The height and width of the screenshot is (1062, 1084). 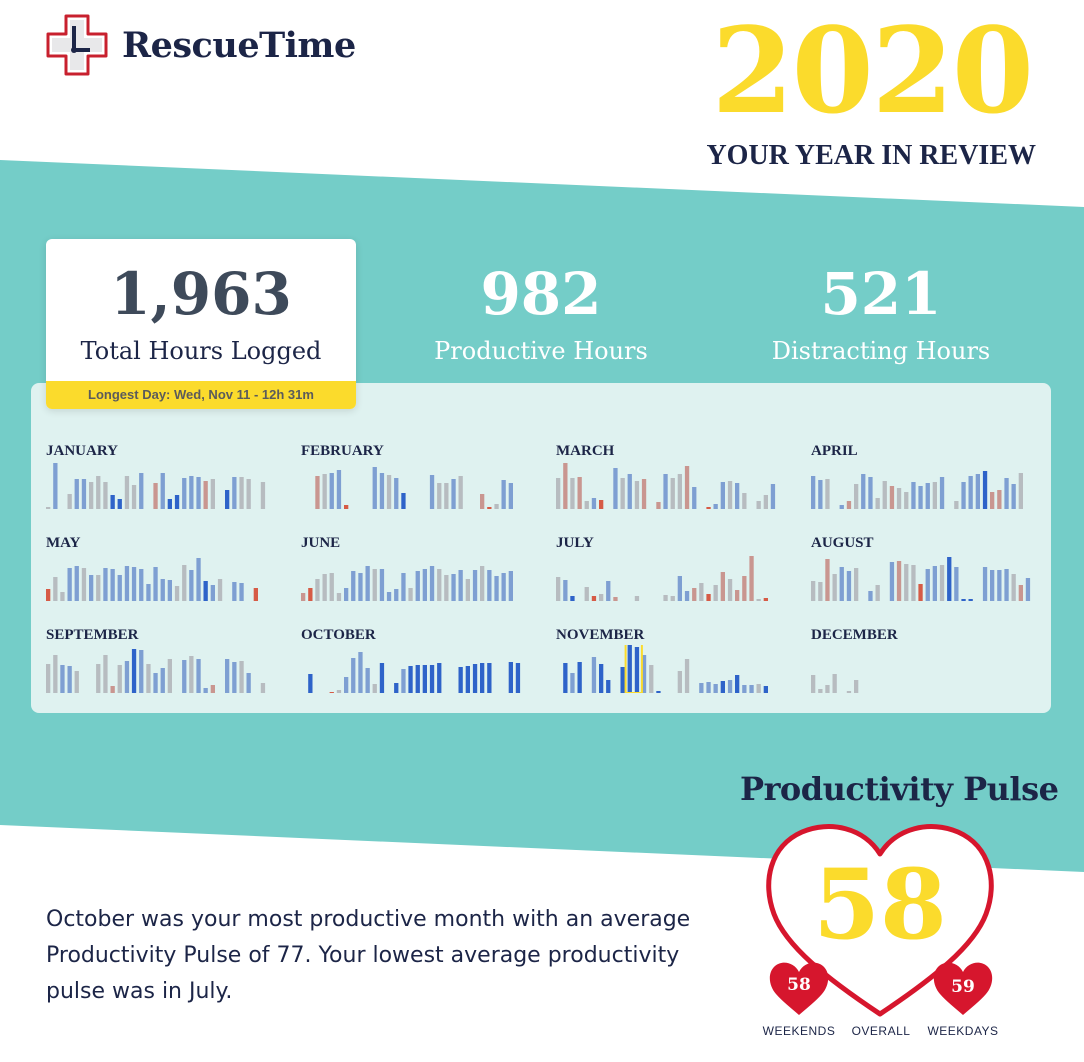 I want to click on distracting-hours-stat: 521 Distracting Hours, so click(x=881, y=315).